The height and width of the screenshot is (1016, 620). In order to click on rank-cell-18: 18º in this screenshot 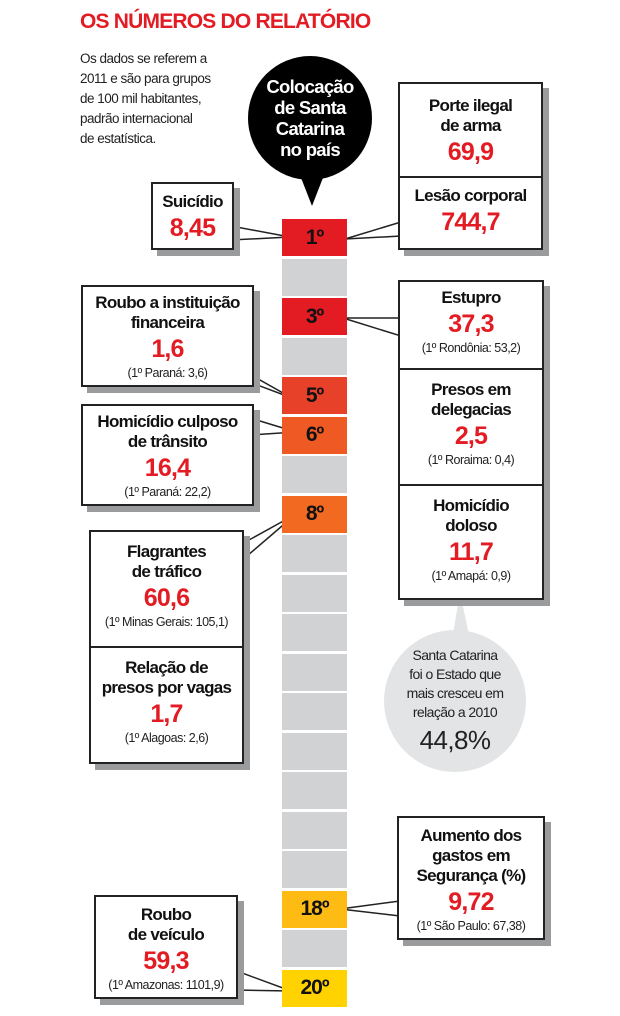, I will do `click(314, 909)`.